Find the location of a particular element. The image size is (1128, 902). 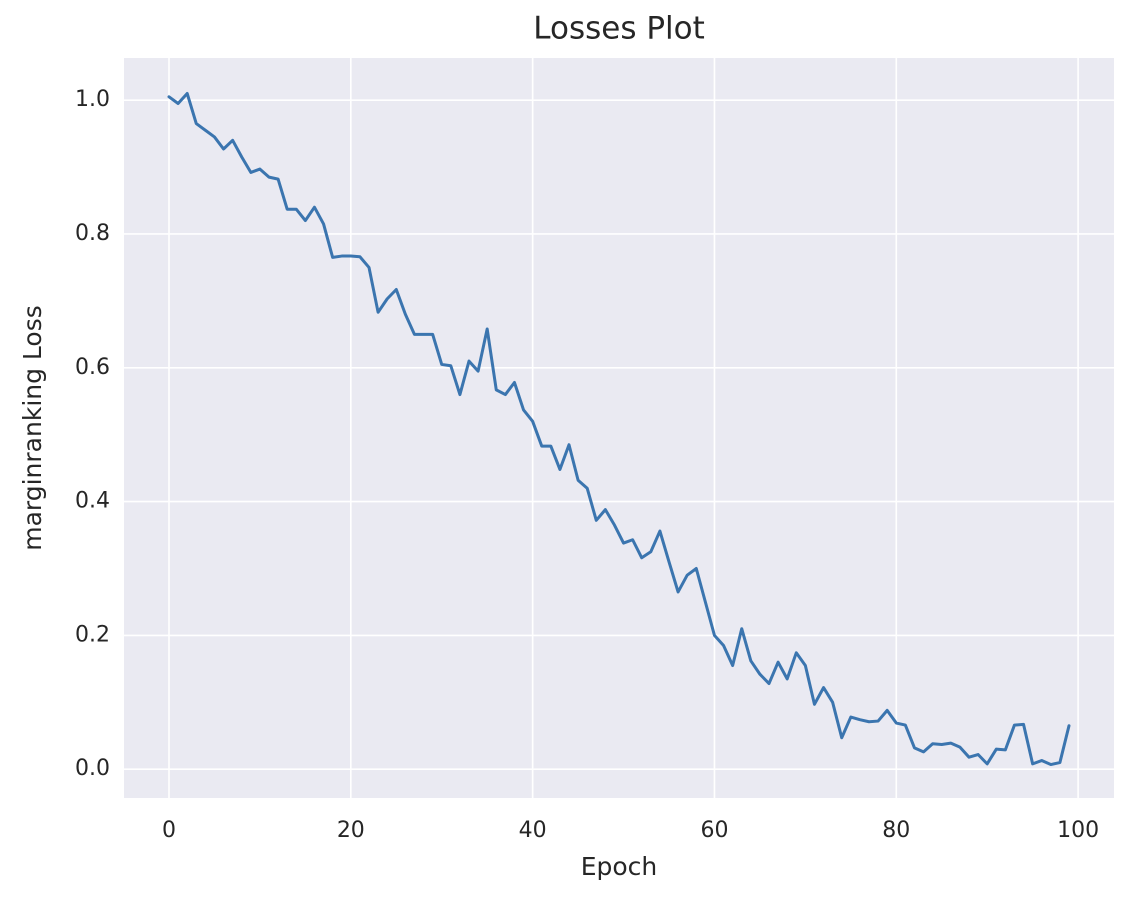

y-tick-label: 0.2 is located at coordinates (92, 634).